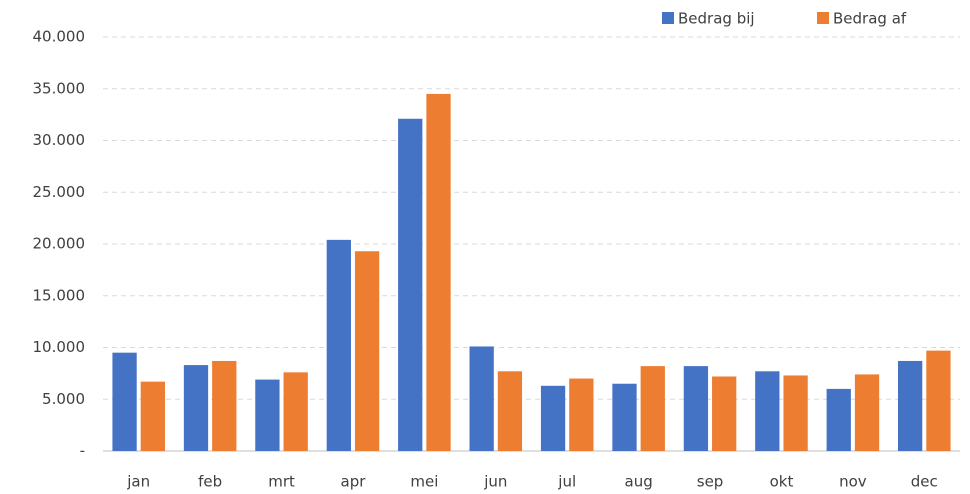 The image size is (970, 494). Describe the element at coordinates (639, 482) in the screenshot. I see `x-tick-label: aug` at that location.